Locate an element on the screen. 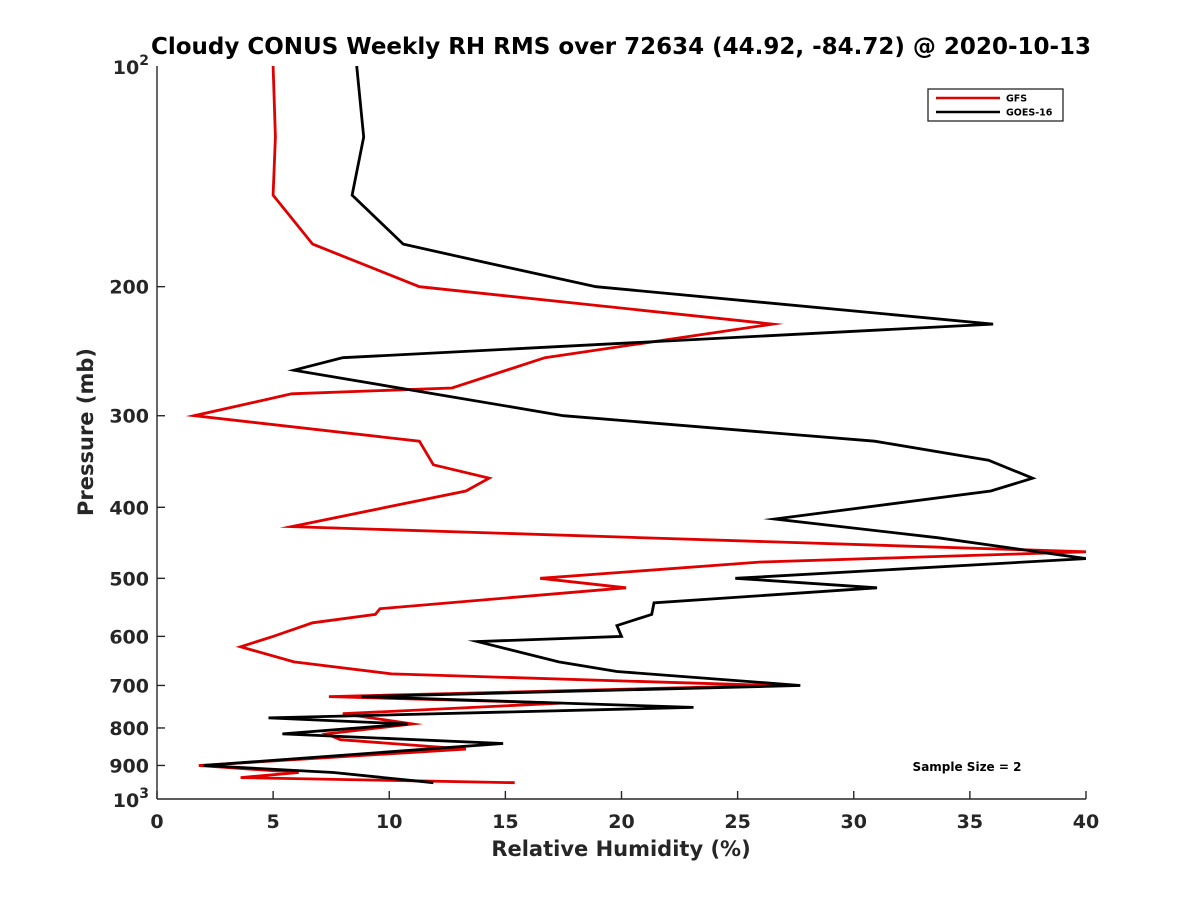 The image size is (1200, 900). y-tick-label-sci: 10³ is located at coordinates (131, 799).